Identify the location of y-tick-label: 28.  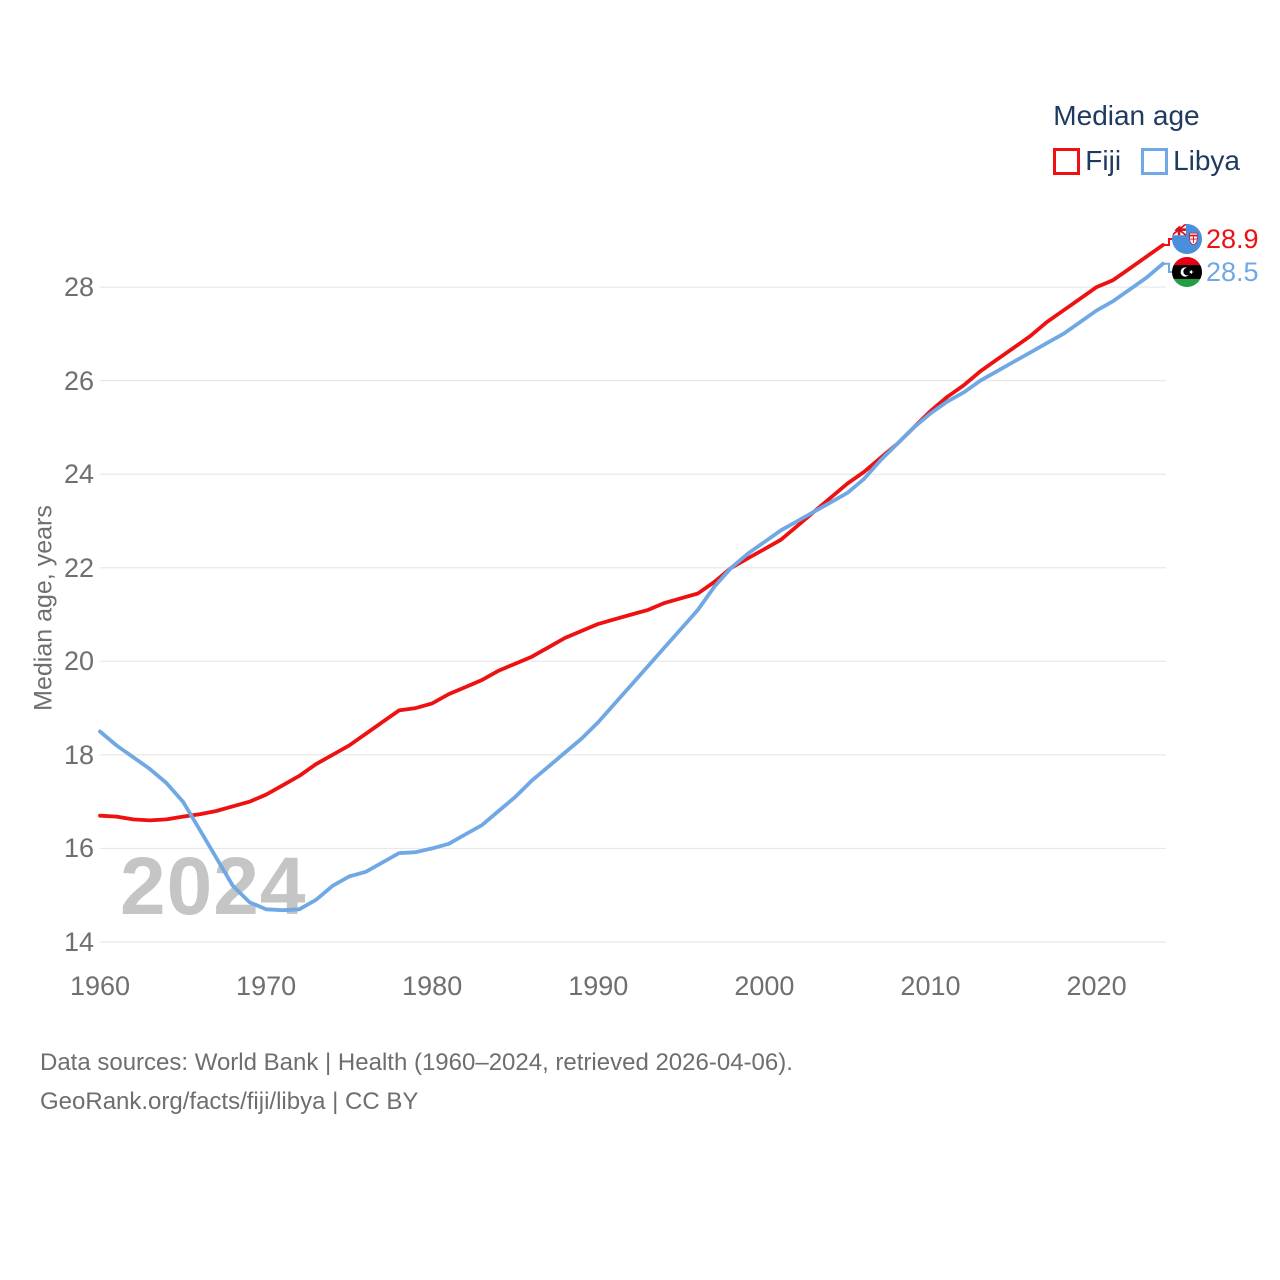
(78, 287).